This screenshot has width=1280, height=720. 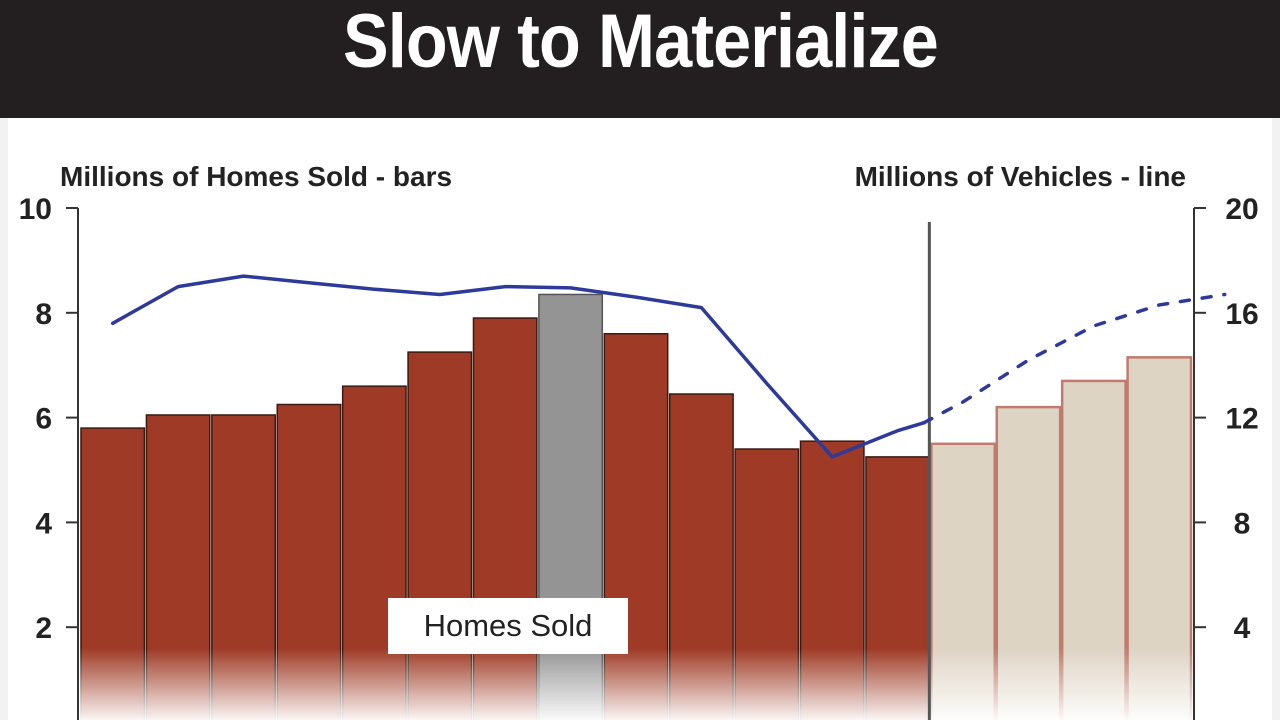 What do you see at coordinates (43, 523) in the screenshot?
I see `left-tick-label: 4` at bounding box center [43, 523].